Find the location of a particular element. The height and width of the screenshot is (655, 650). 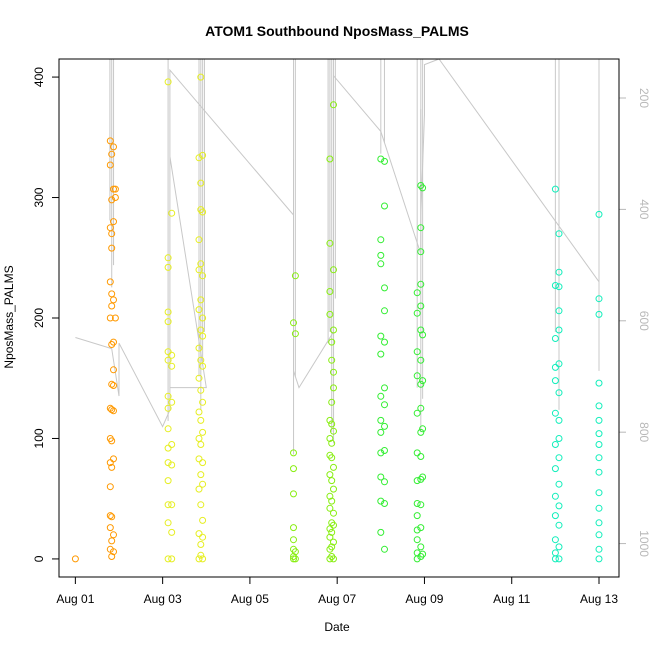

x-axis-label: Date is located at coordinates (337, 627).